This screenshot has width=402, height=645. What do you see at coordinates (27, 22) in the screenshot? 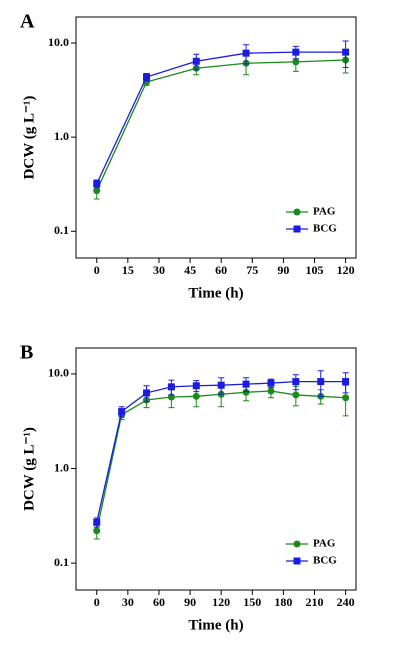
I see `panel-label: A` at bounding box center [27, 22].